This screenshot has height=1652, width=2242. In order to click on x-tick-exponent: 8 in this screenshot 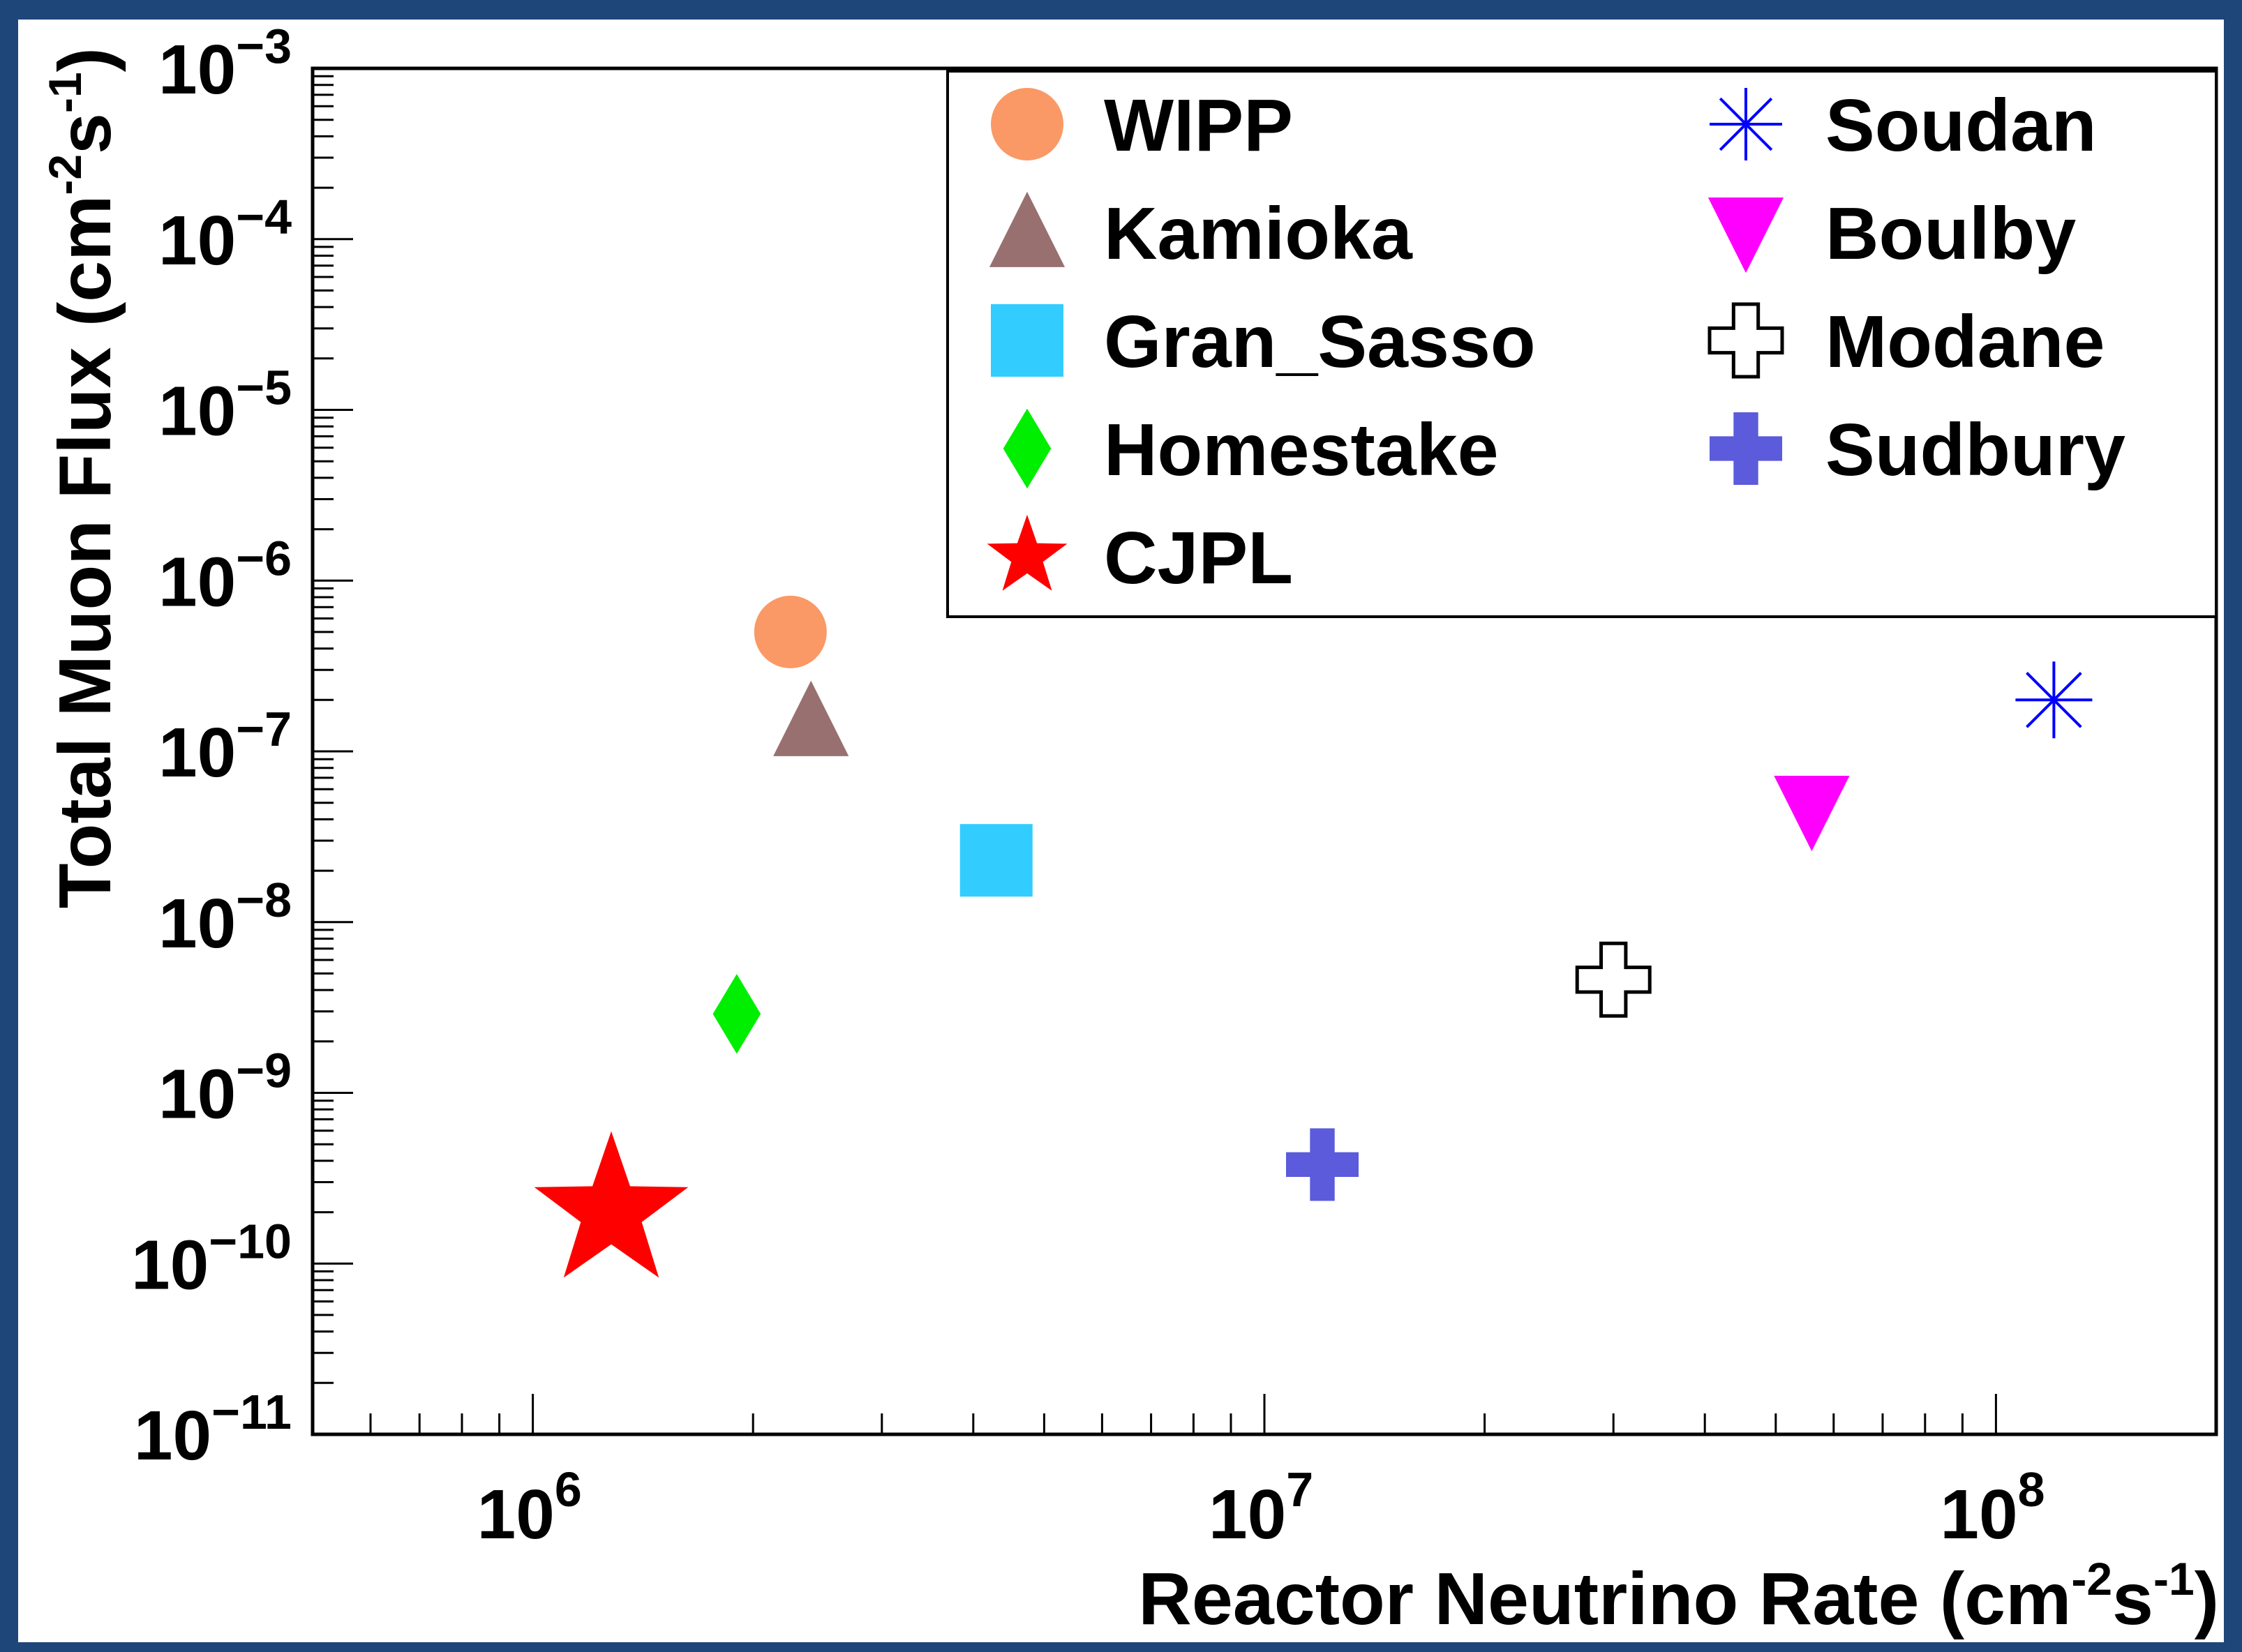, I will do `click(2032, 1489)`.